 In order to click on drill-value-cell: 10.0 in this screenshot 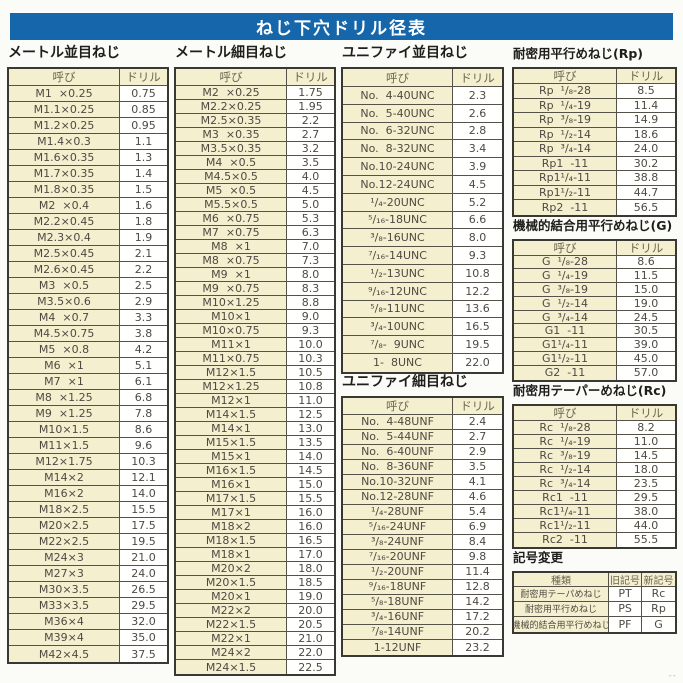, I will do `click(310, 344)`.